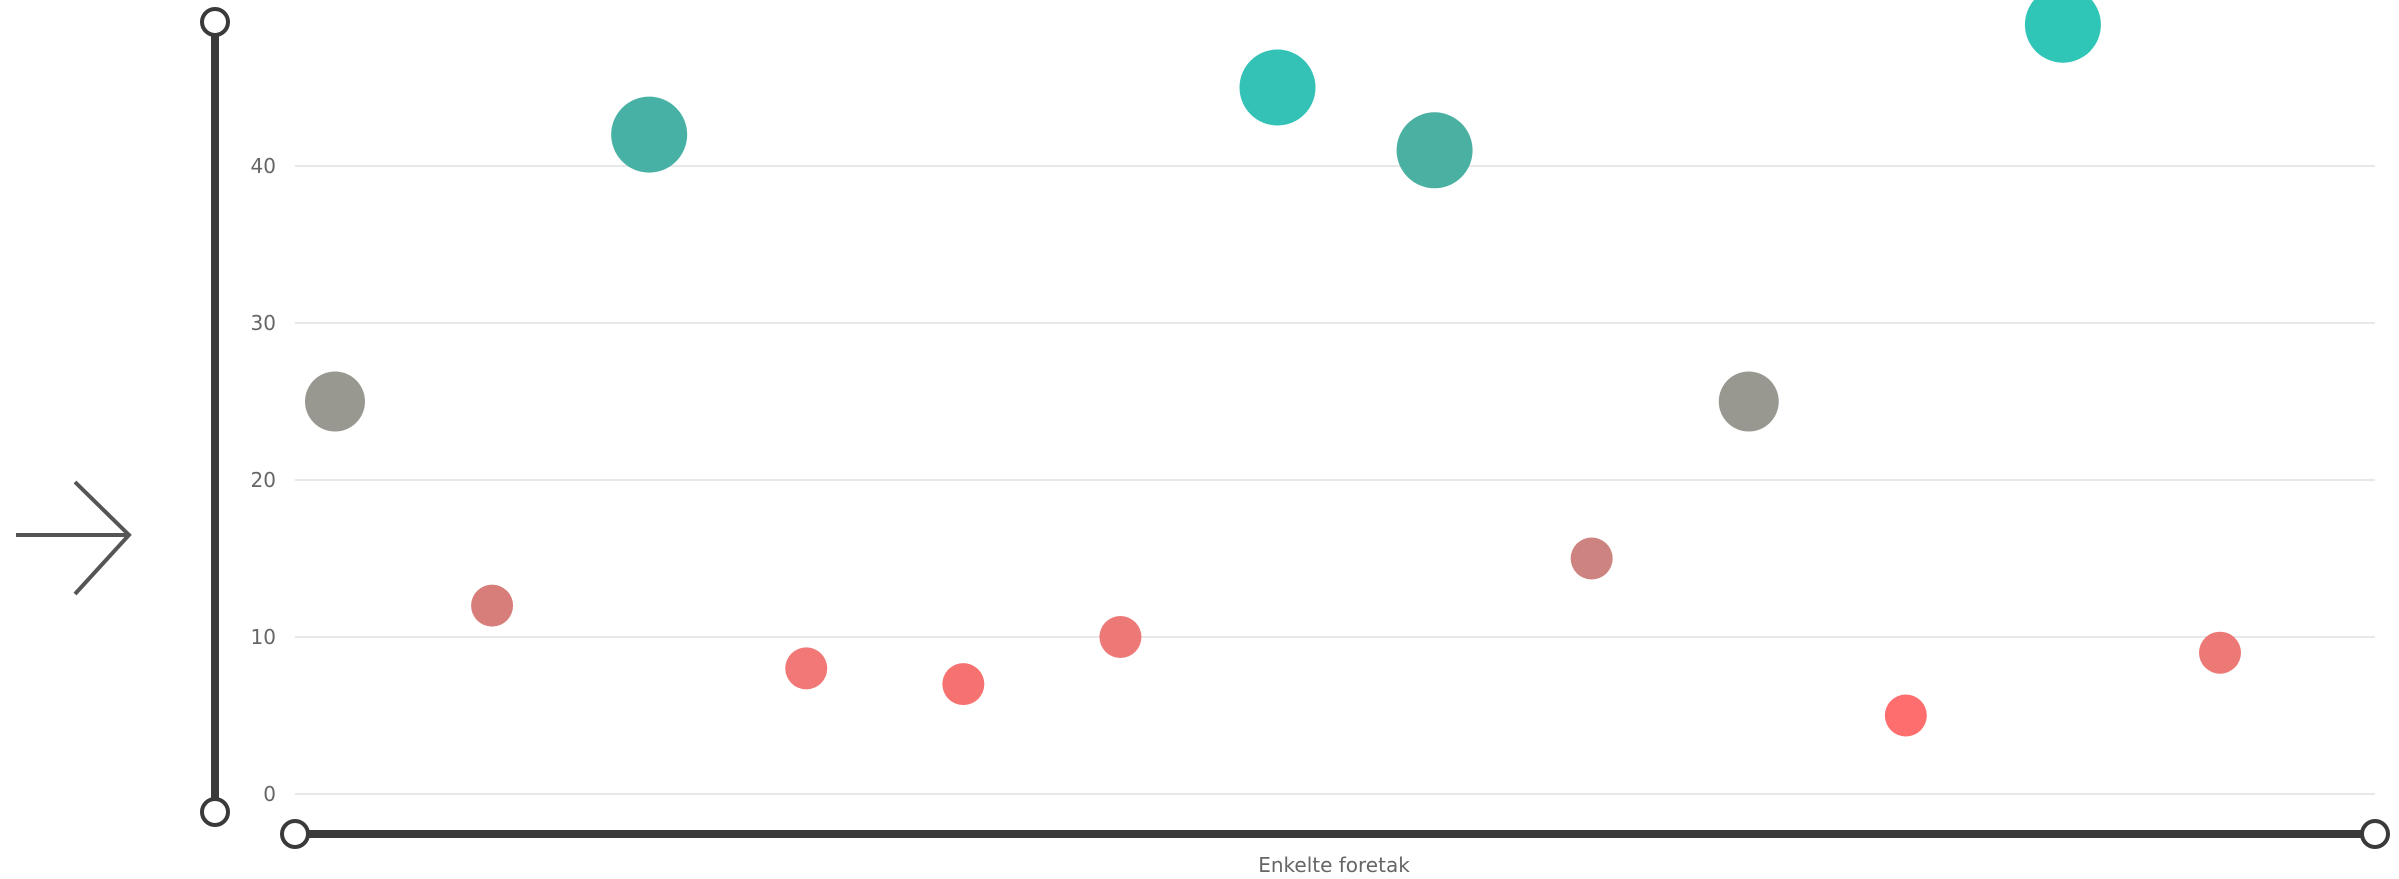 The width and height of the screenshot is (2399, 879). I want to click on x-axis-title: Enkelte foretak, so click(1334, 865).